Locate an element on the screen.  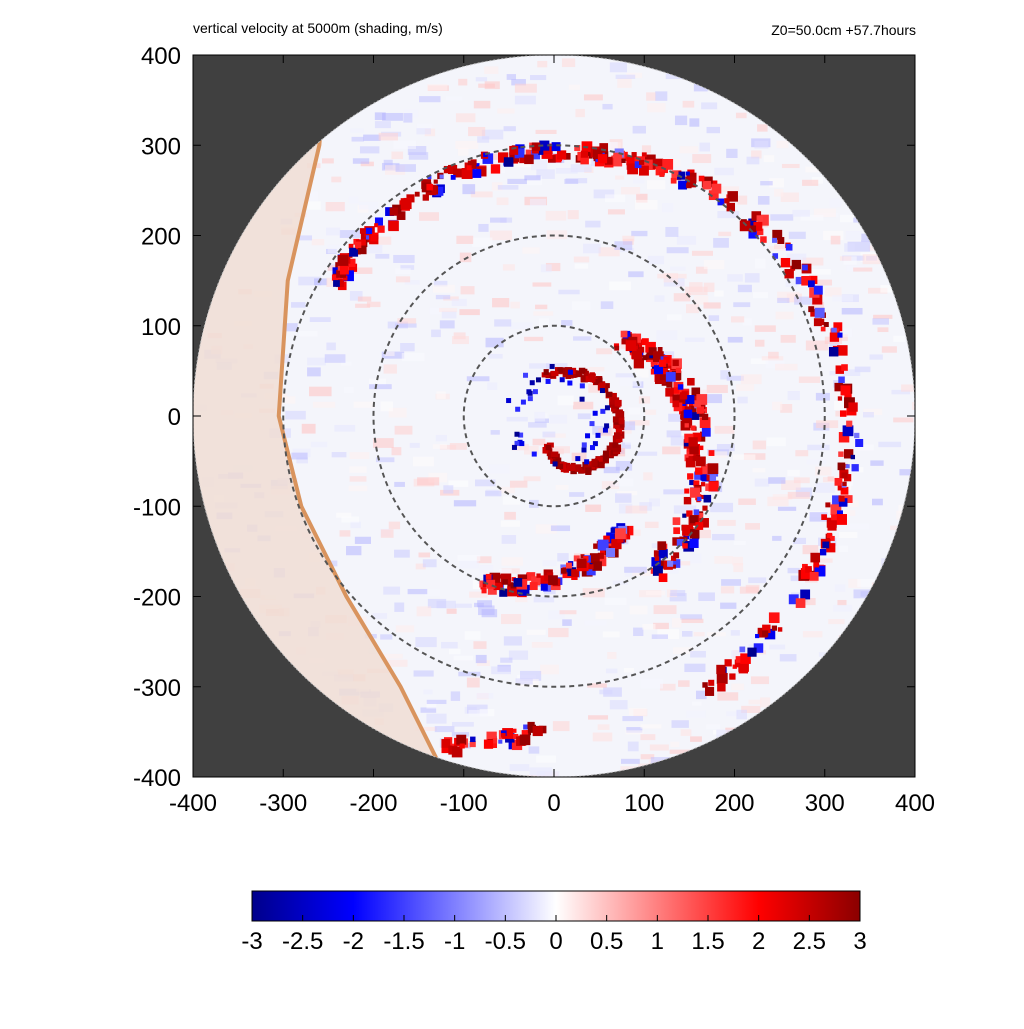
colorbar-tick-label: -1.5 is located at coordinates (403, 941).